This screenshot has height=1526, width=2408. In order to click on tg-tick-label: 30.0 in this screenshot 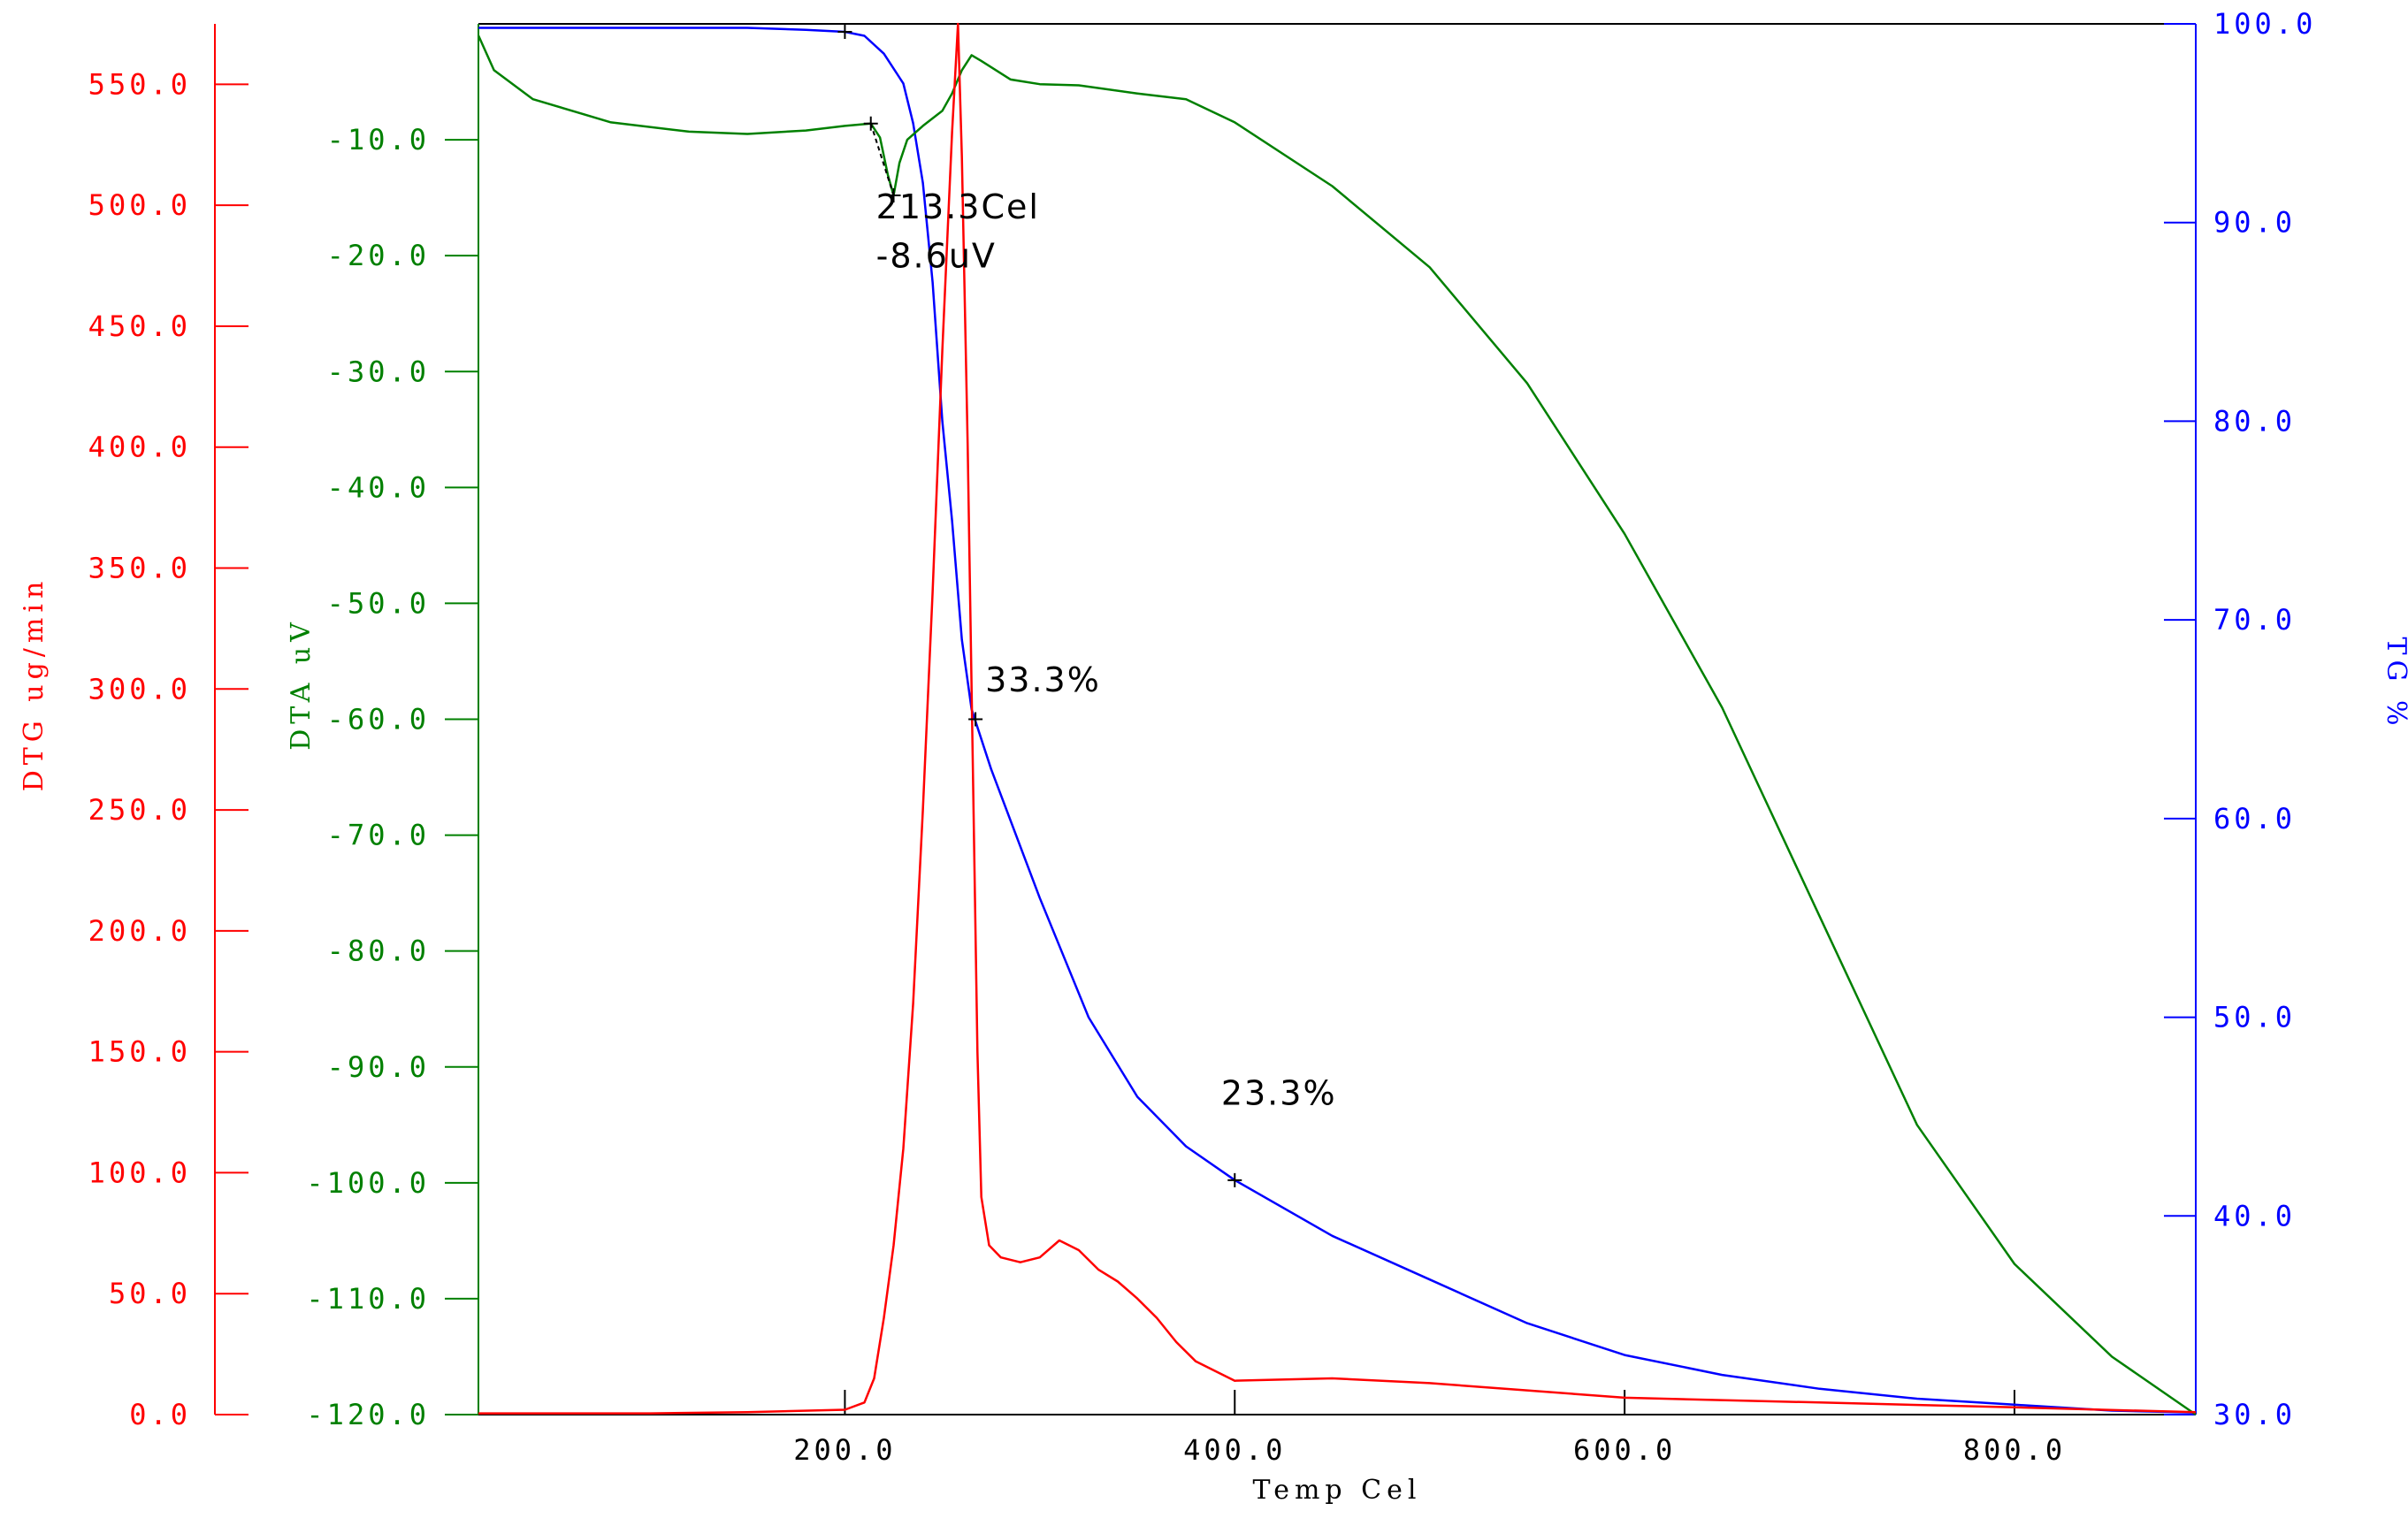, I will do `click(2254, 1414)`.